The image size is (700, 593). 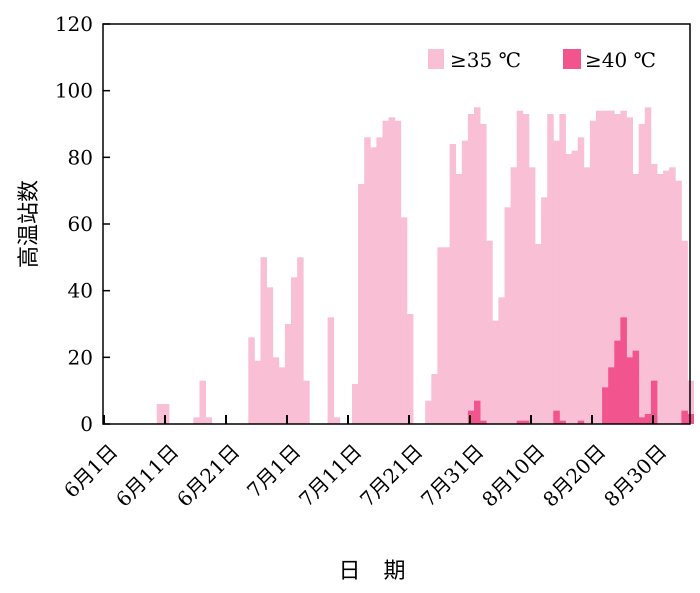 What do you see at coordinates (572, 59) in the screenshot?
I see `legend-swatch-ge40` at bounding box center [572, 59].